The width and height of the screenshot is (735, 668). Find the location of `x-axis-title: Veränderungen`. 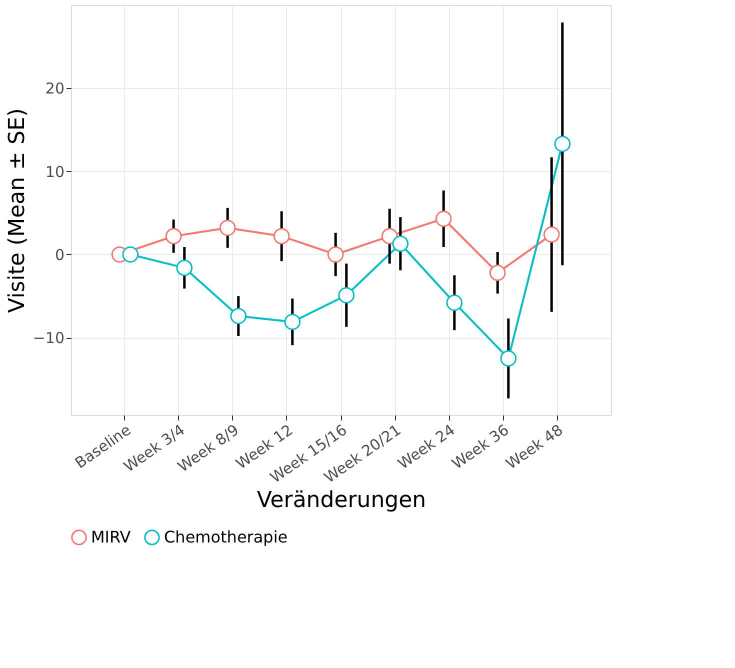

x-axis-title: Veränderungen is located at coordinates (341, 500).